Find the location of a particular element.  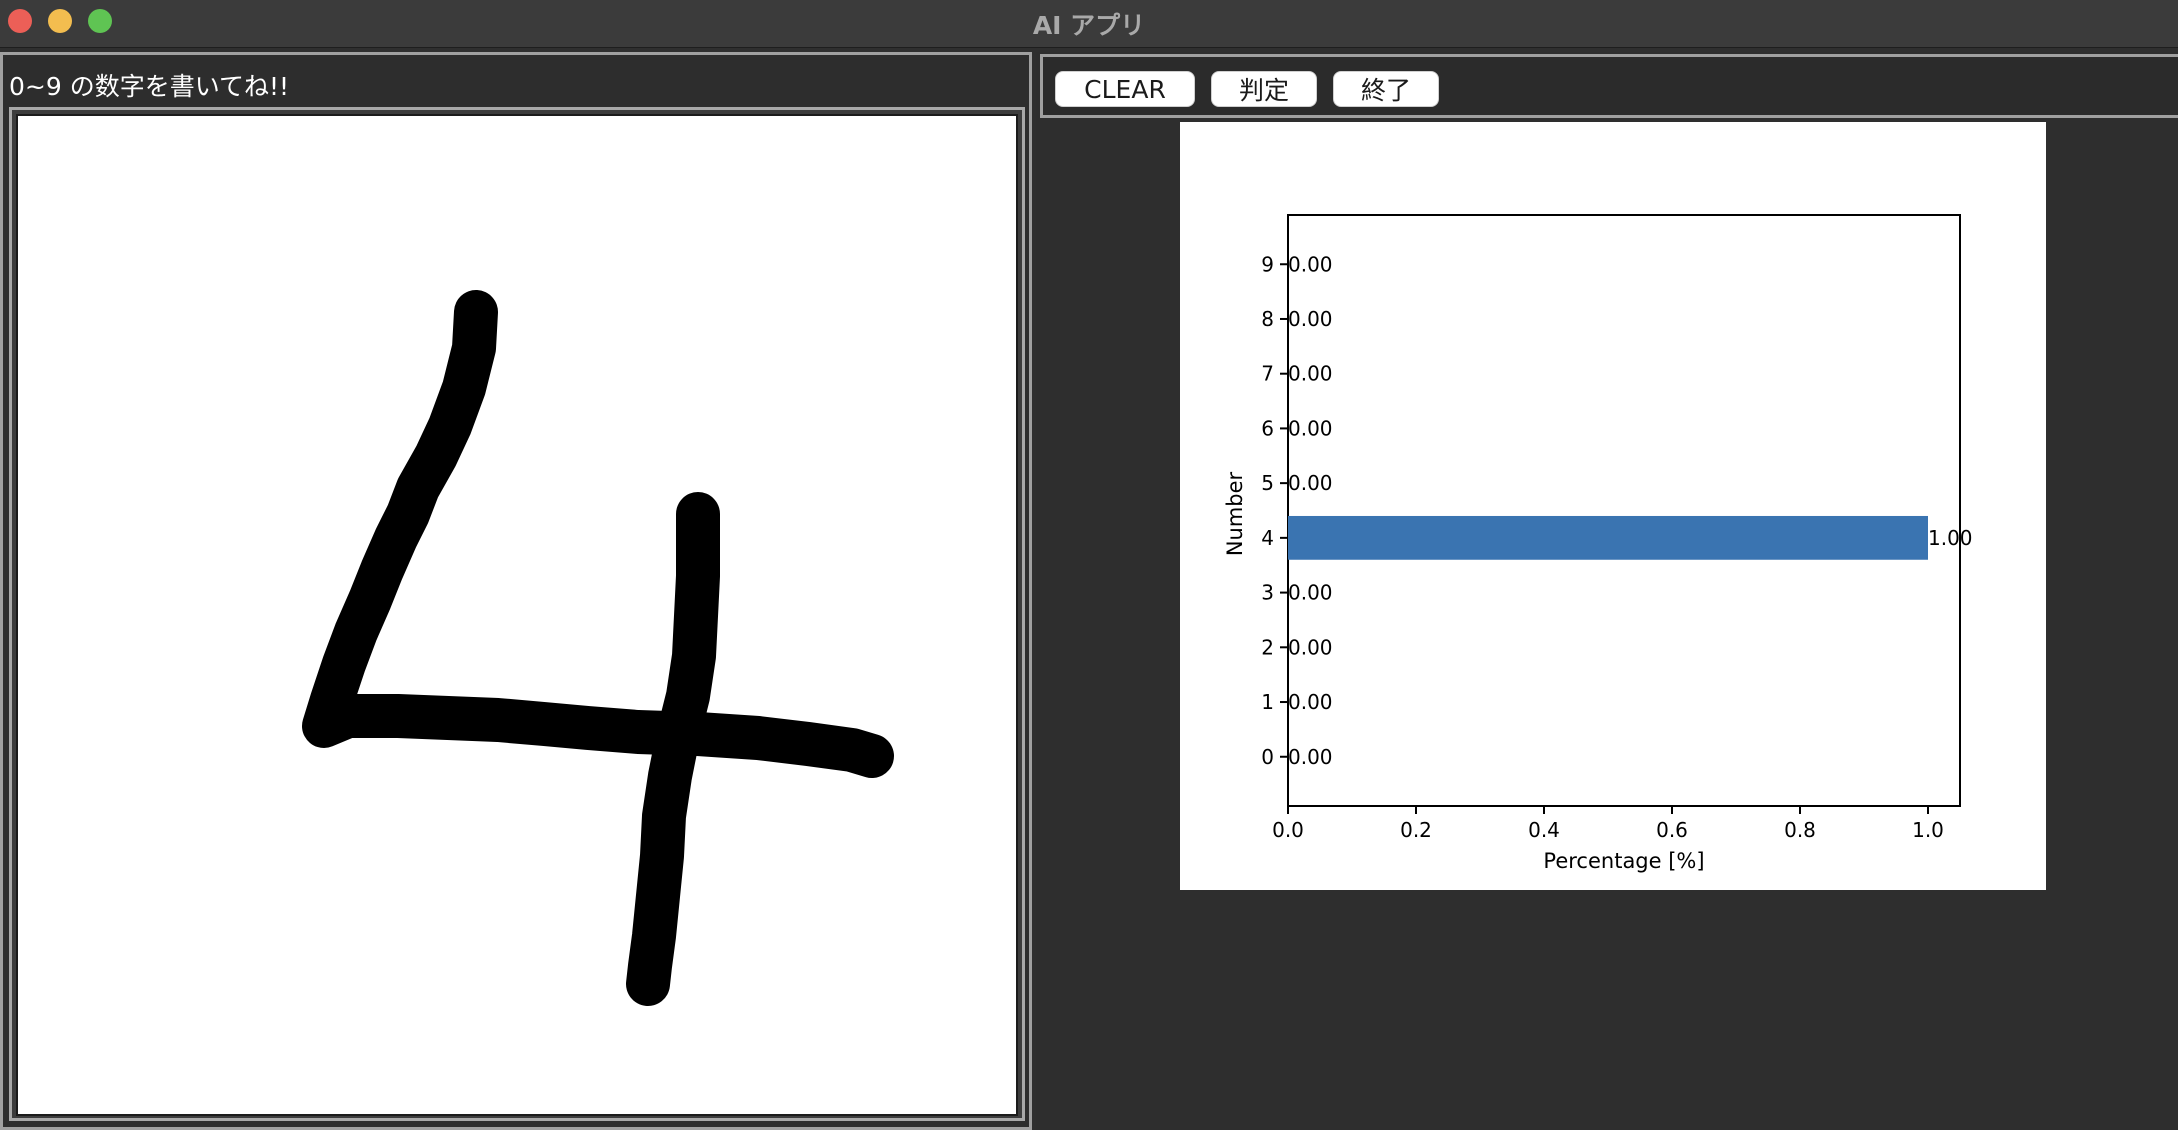

y-tick-label-7: 7 is located at coordinates (1267, 374).